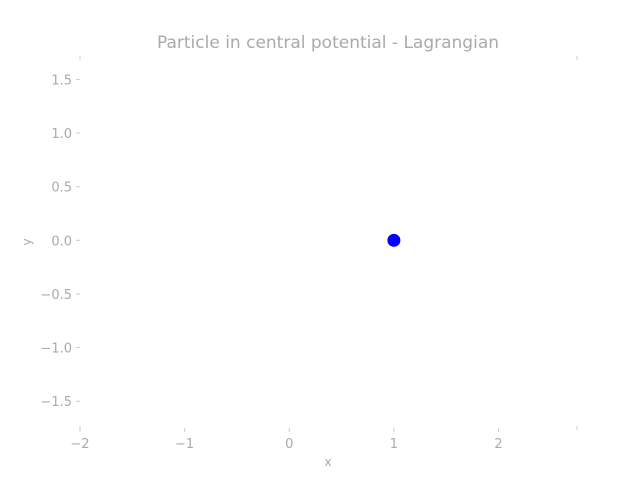 The image size is (640, 480). I want to click on y-tick-label: 0.5, so click(61, 188).